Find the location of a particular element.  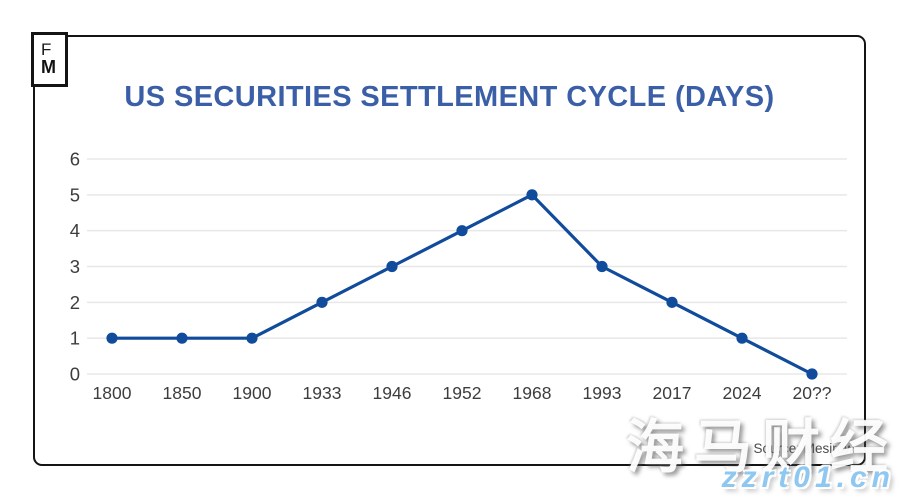

x-axis-tick-label: 1850 is located at coordinates (182, 393).